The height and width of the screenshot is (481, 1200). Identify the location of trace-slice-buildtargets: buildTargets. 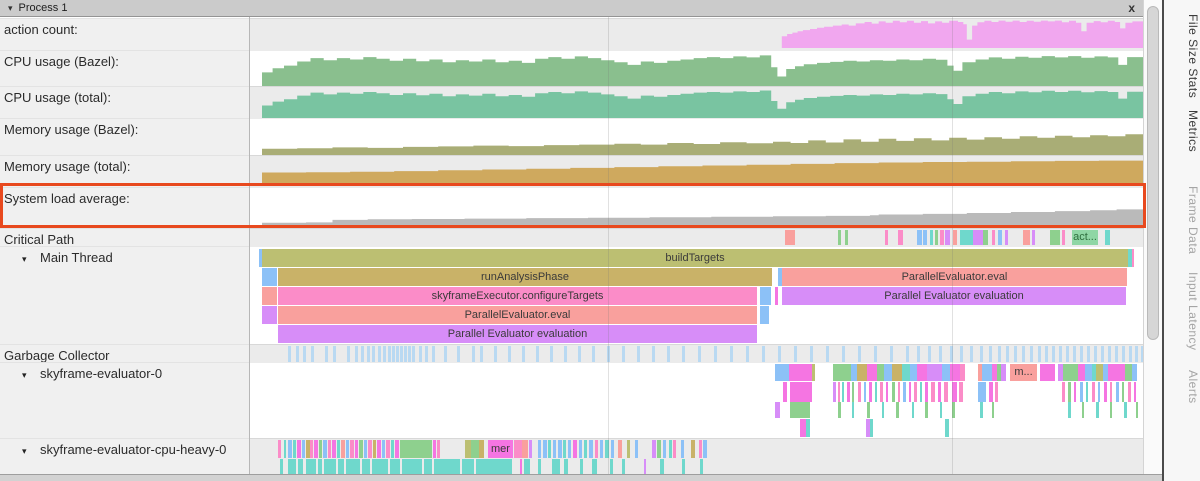
(695, 258).